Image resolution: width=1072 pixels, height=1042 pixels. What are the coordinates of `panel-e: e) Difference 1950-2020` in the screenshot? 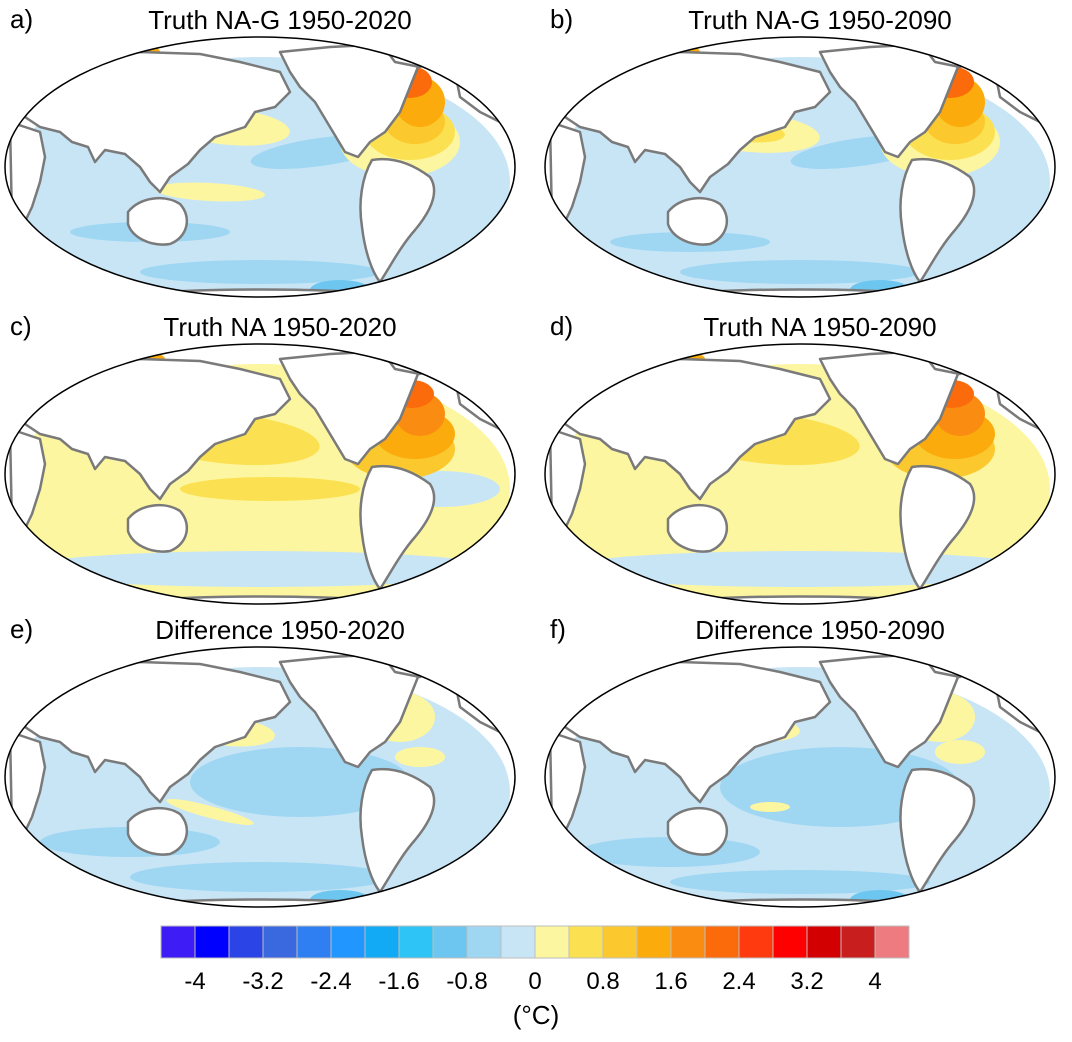 It's located at (260, 760).